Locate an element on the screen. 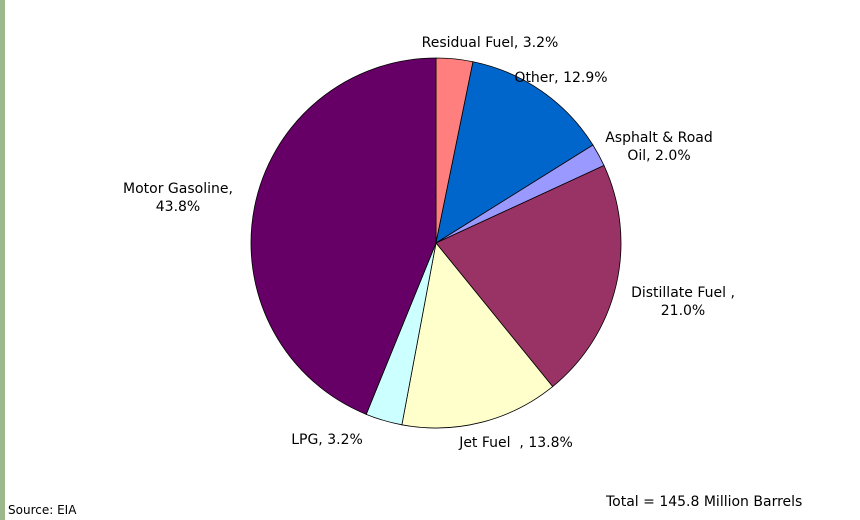 This screenshot has height=520, width=860. side-strip is located at coordinates (2, 260).